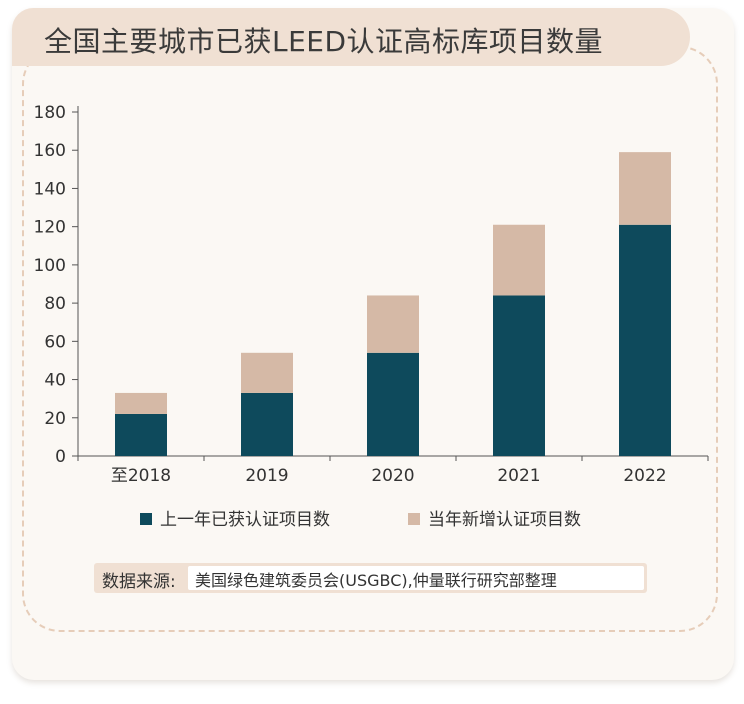 This screenshot has height=704, width=744. What do you see at coordinates (55, 419) in the screenshot?
I see `y-tick-label: 20` at bounding box center [55, 419].